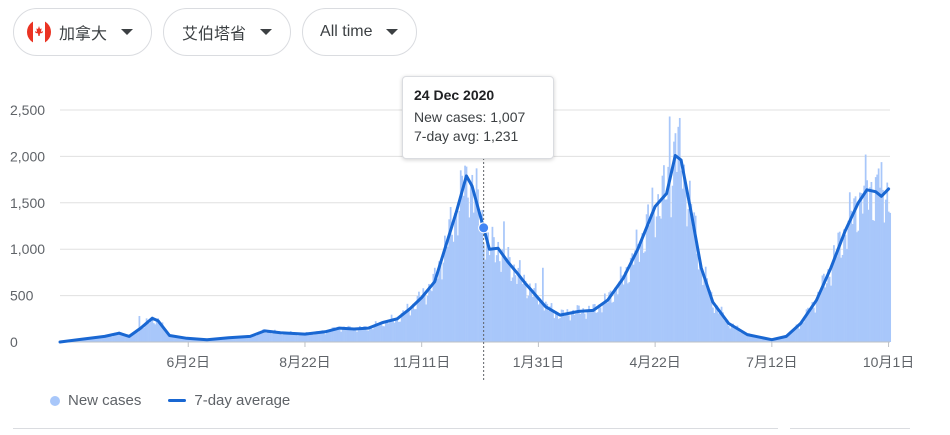  Describe the element at coordinates (771, 362) in the screenshot. I see `x-tick-label: 7月12日` at that location.